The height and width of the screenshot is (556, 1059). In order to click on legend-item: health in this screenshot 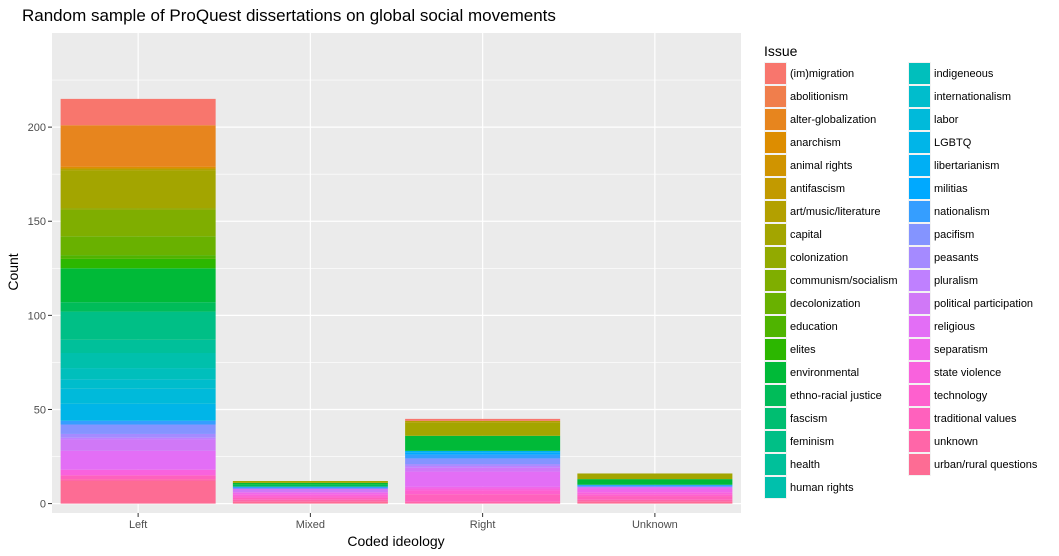, I will do `click(792, 464)`.